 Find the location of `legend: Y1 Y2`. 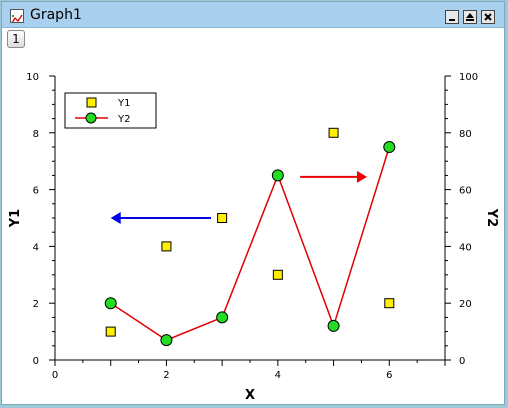

legend: Y1 Y2 is located at coordinates (110, 110).